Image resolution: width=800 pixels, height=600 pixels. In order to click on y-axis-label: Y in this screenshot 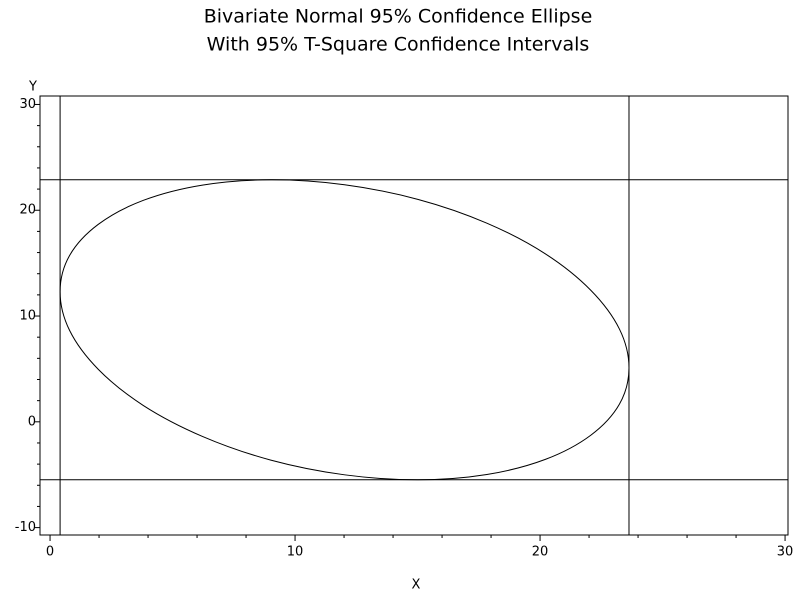, I will do `click(32, 87)`.